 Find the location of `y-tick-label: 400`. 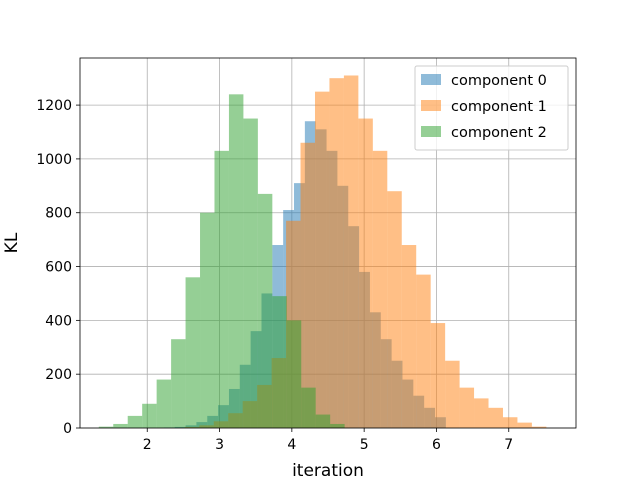

y-tick-label: 400 is located at coordinates (58, 321).